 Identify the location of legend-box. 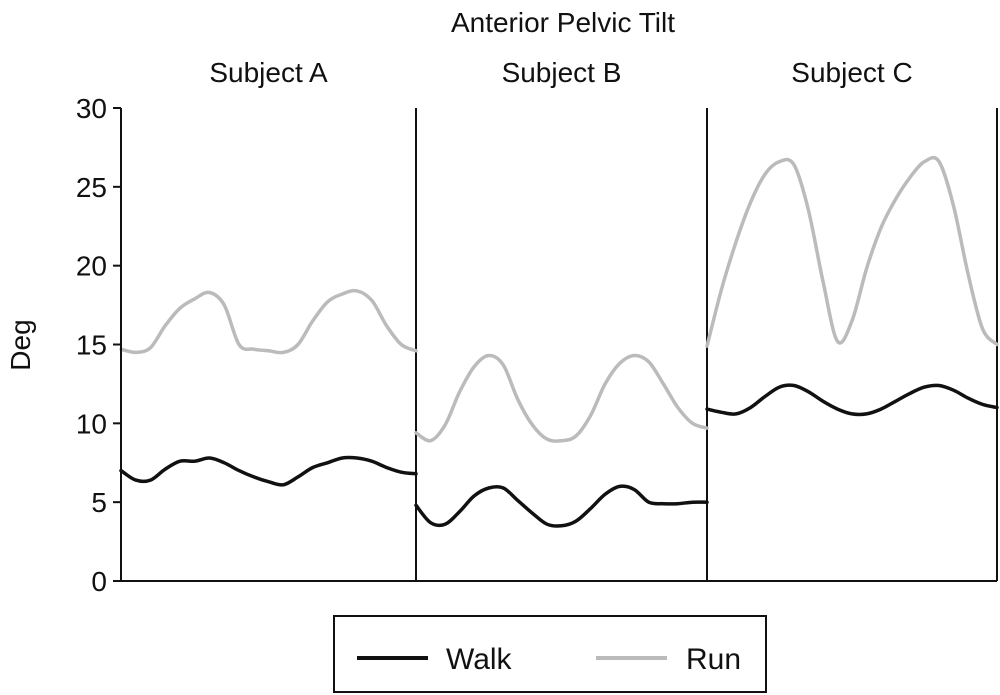
(550, 654).